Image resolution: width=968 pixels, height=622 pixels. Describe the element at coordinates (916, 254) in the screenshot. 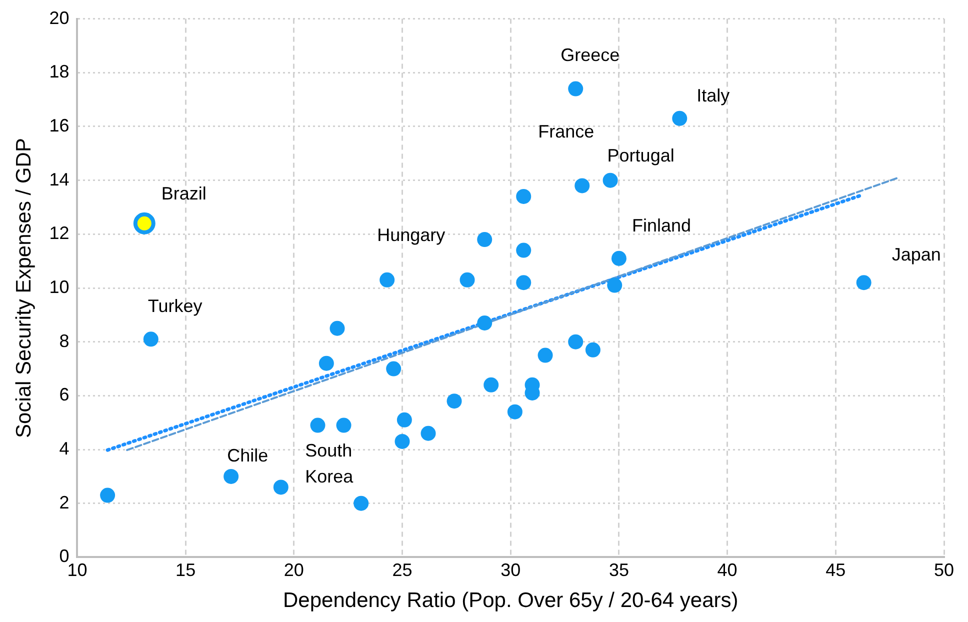

I see `annotation: Japan` at that location.